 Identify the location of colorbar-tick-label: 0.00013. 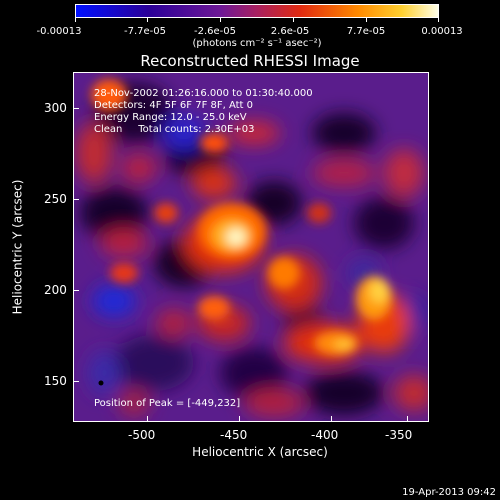
(442, 31).